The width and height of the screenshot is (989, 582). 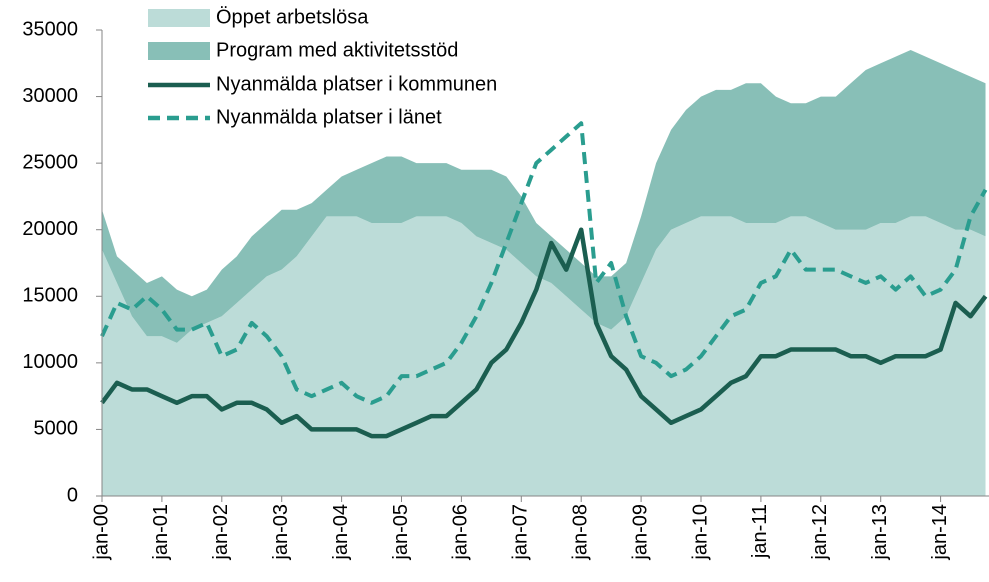 I want to click on x-tick-label: jan-00, so click(x=101, y=532).